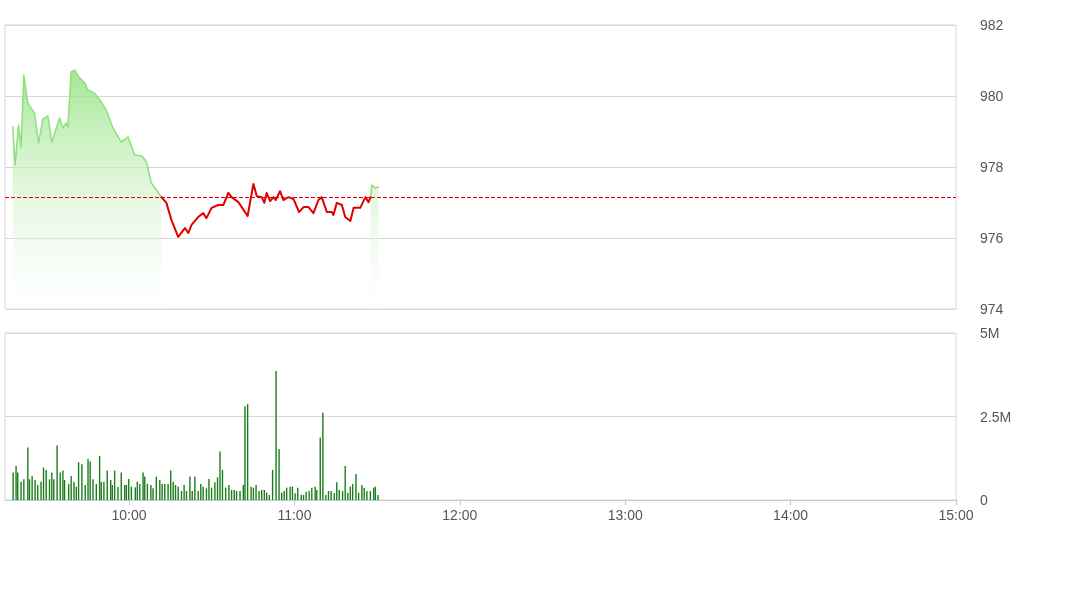  I want to click on x-tick-label: 14:00, so click(791, 515).